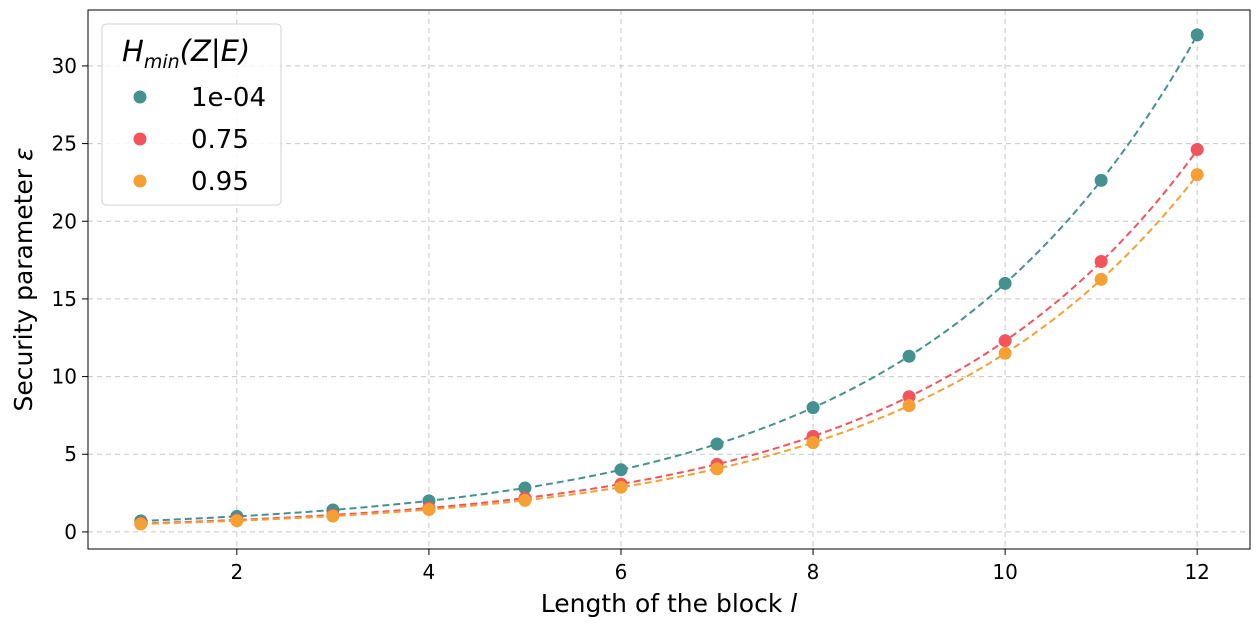  What do you see at coordinates (220, 140) in the screenshot?
I see `legend-label: 0.75` at bounding box center [220, 140].